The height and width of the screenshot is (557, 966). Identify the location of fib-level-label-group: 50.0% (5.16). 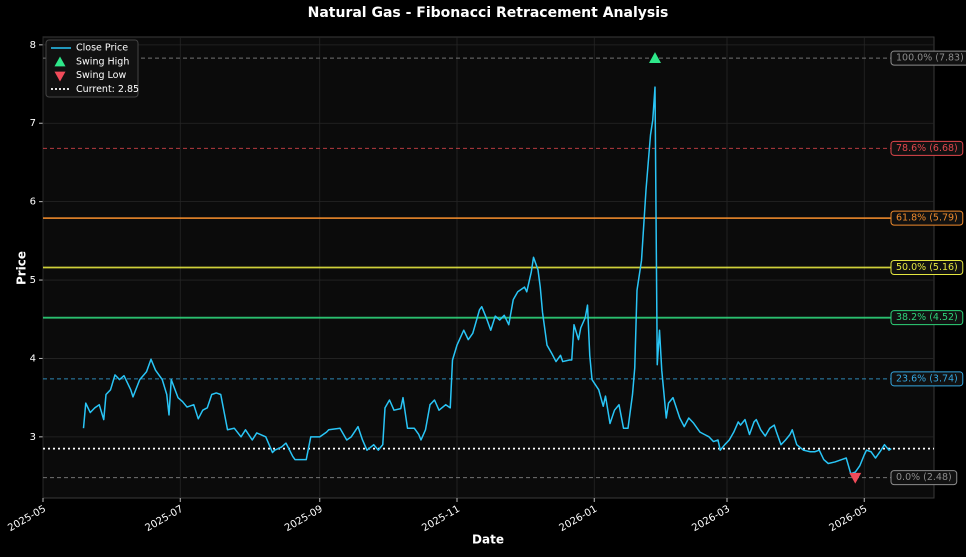
(927, 267).